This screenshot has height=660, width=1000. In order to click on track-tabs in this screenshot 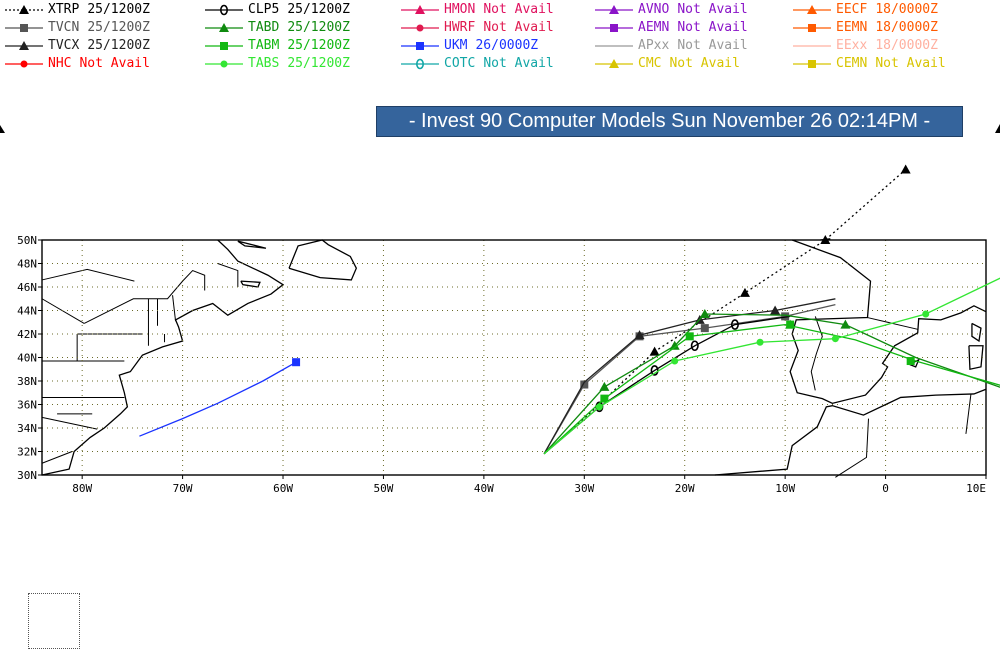, I will do `click(771, 366)`.